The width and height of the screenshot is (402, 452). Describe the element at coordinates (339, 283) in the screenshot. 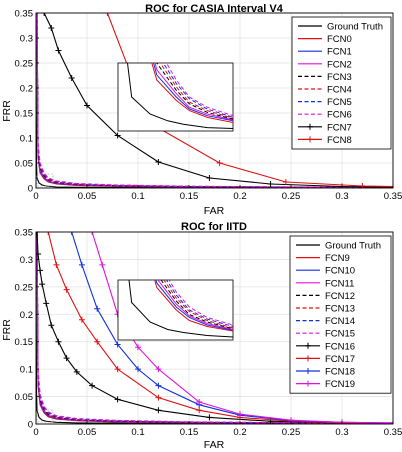

I see `legend-label: FCN11` at that location.